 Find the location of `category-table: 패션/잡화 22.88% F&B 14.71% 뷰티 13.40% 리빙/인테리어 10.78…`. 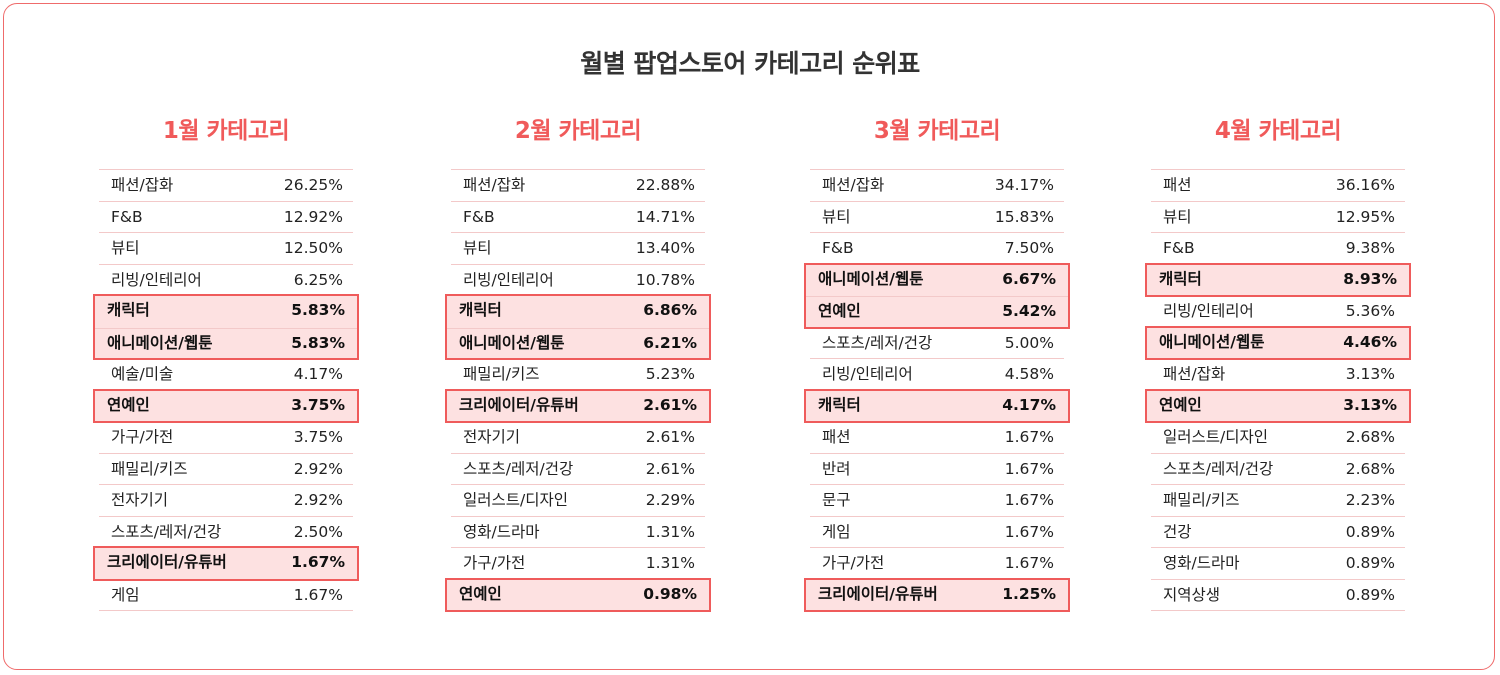

category-table: 패션/잡화 22.88% F&B 14.71% 뷰티 13.40% 리빙/인테리어 10.78… is located at coordinates (578, 390).